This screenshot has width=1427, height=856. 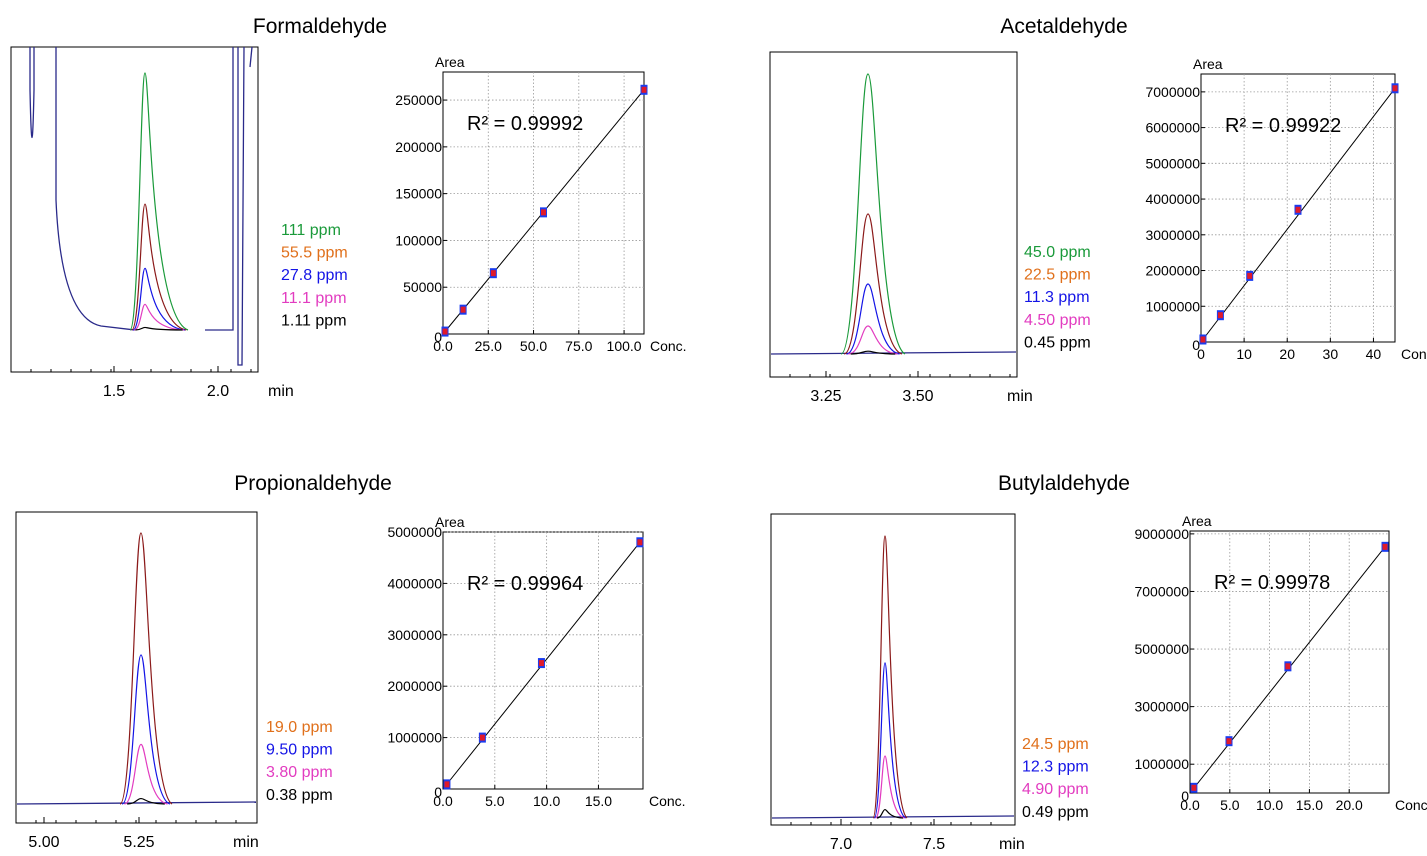 I want to click on calibration-x-tick-label: 30, so click(x=1331, y=354).